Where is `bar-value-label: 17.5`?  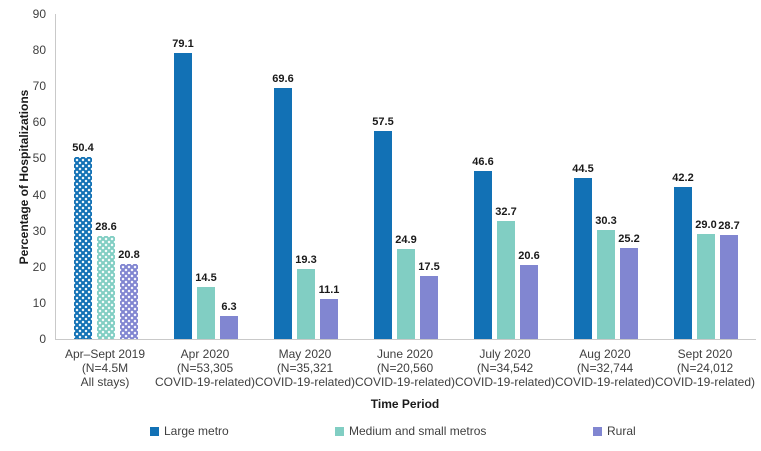 bar-value-label: 17.5 is located at coordinates (429, 266).